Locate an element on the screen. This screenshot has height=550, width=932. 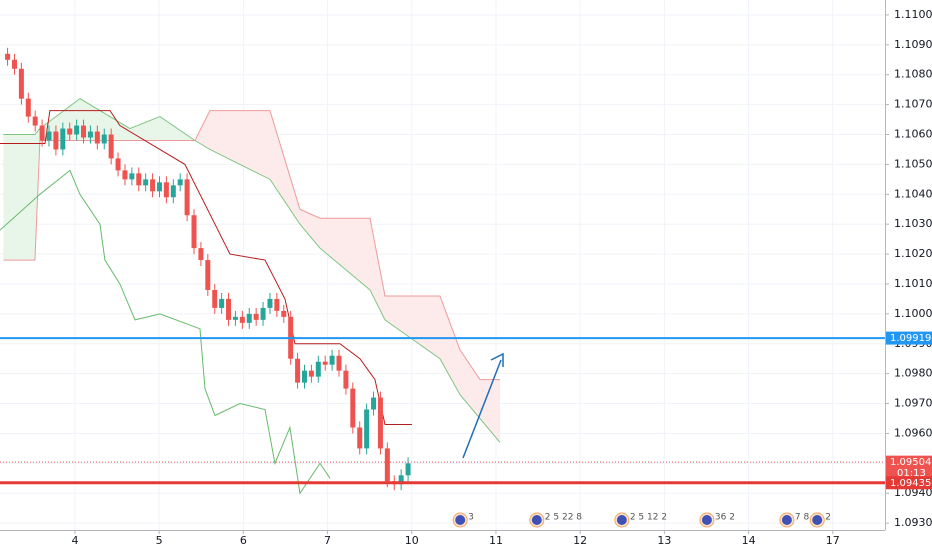
x-tick-label: 17 is located at coordinates (833, 540).